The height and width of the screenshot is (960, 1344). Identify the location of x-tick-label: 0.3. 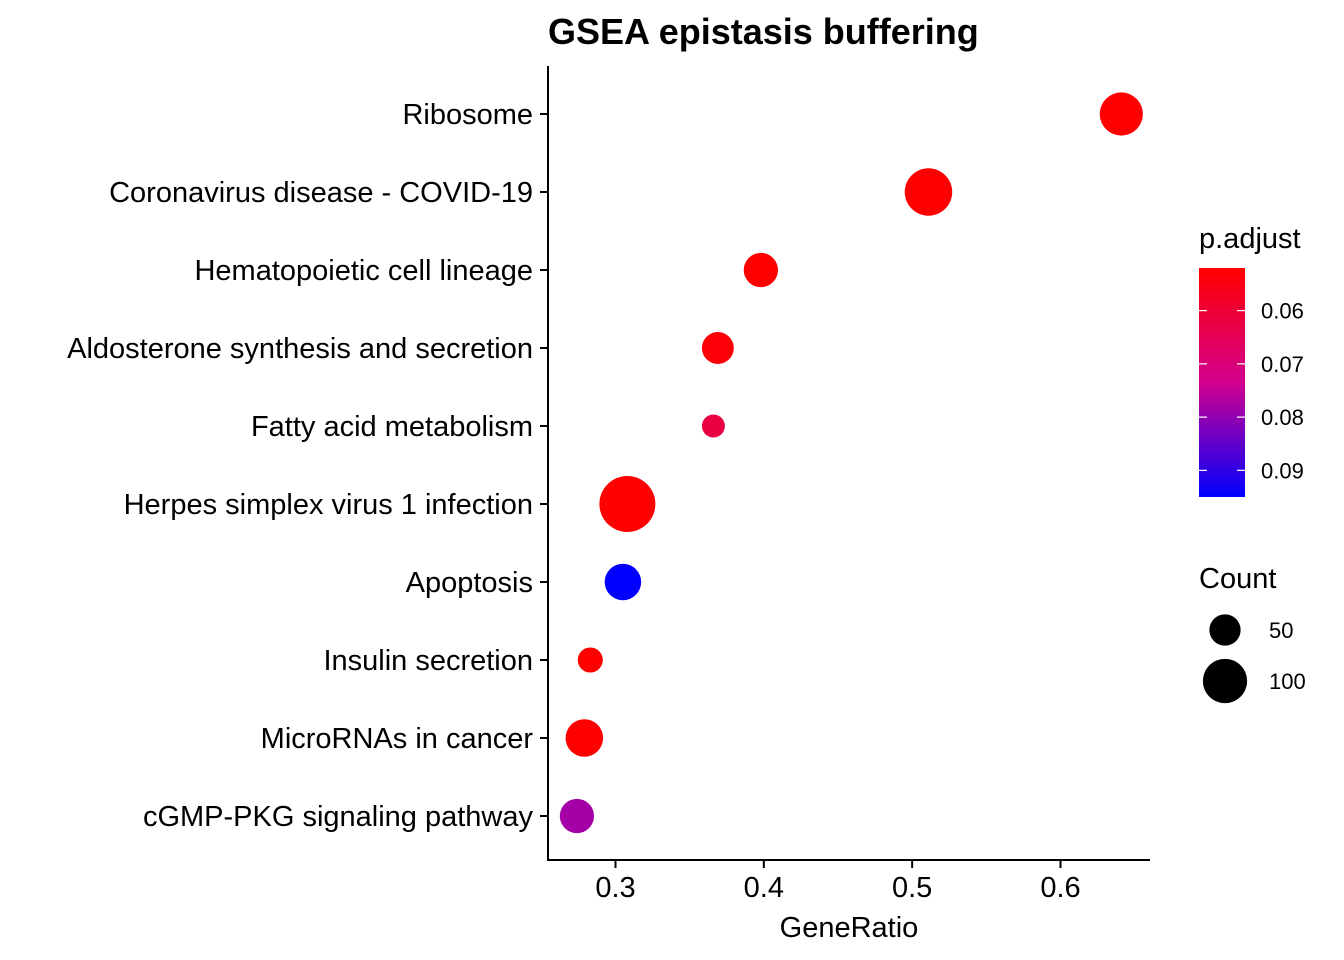
(615, 888).